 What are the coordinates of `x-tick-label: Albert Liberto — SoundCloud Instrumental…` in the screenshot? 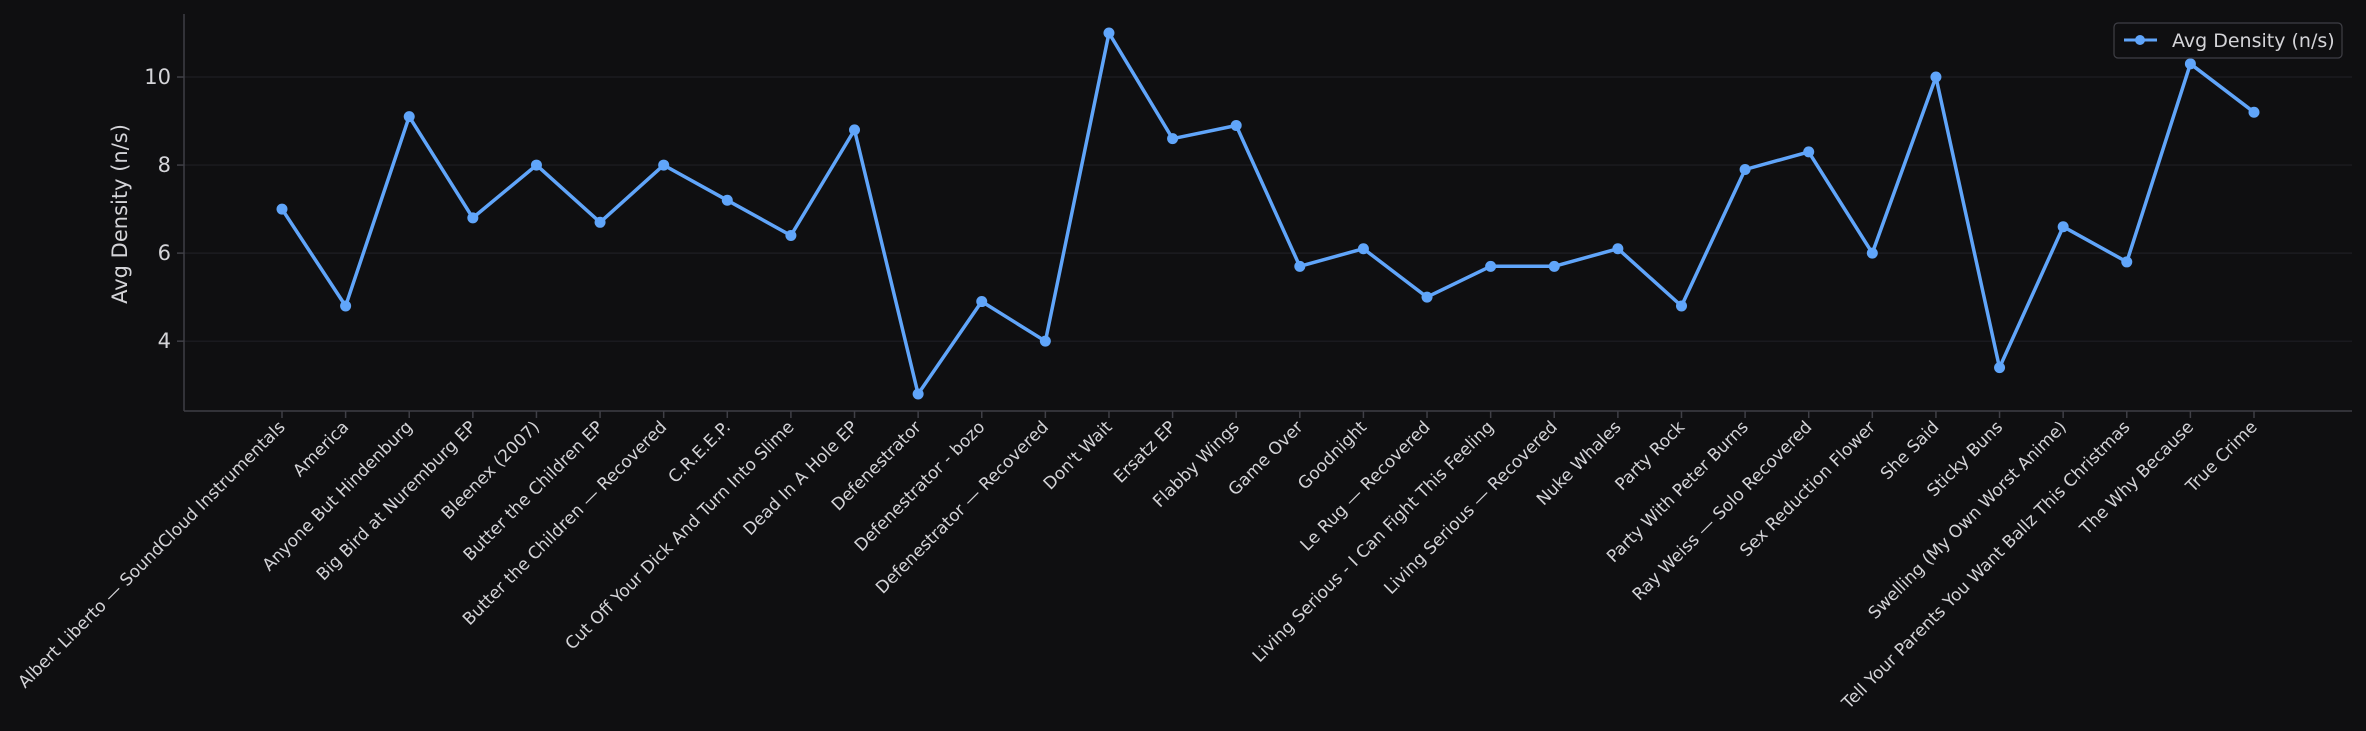 It's located at (151, 554).